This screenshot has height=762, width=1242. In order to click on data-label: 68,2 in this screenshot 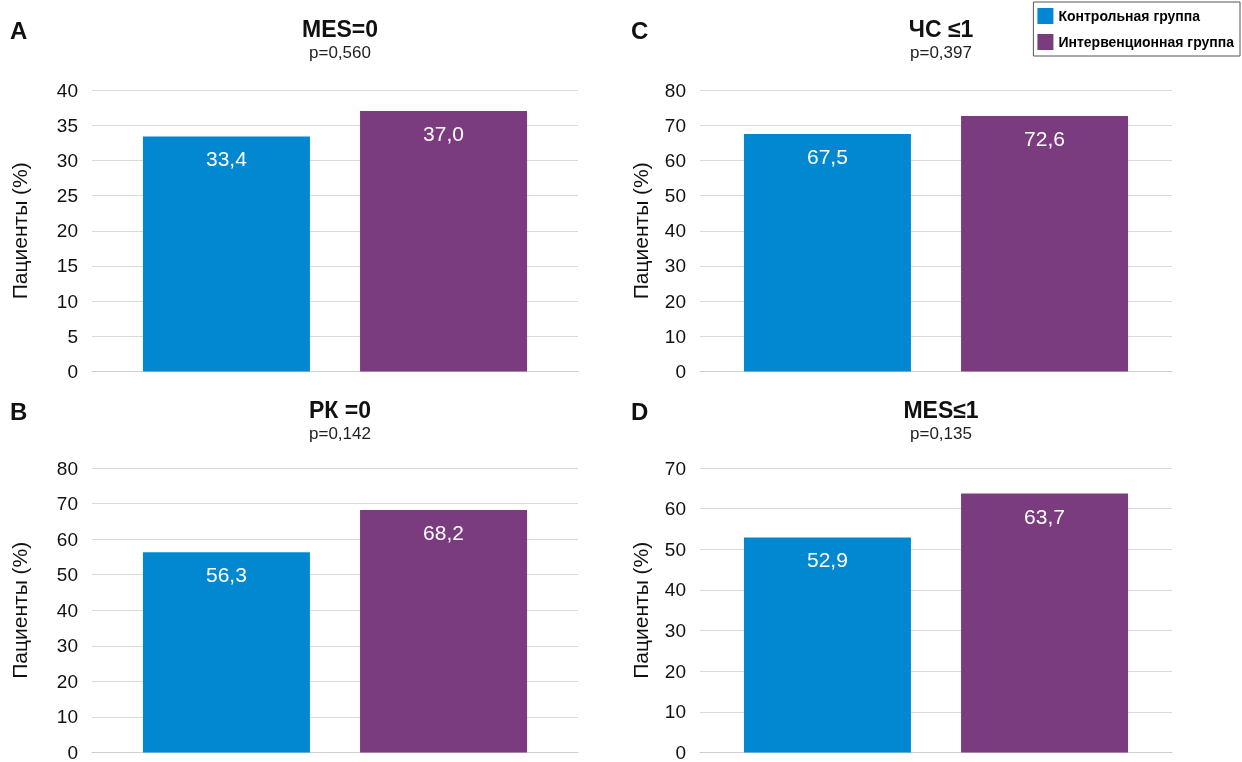, I will do `click(443, 532)`.